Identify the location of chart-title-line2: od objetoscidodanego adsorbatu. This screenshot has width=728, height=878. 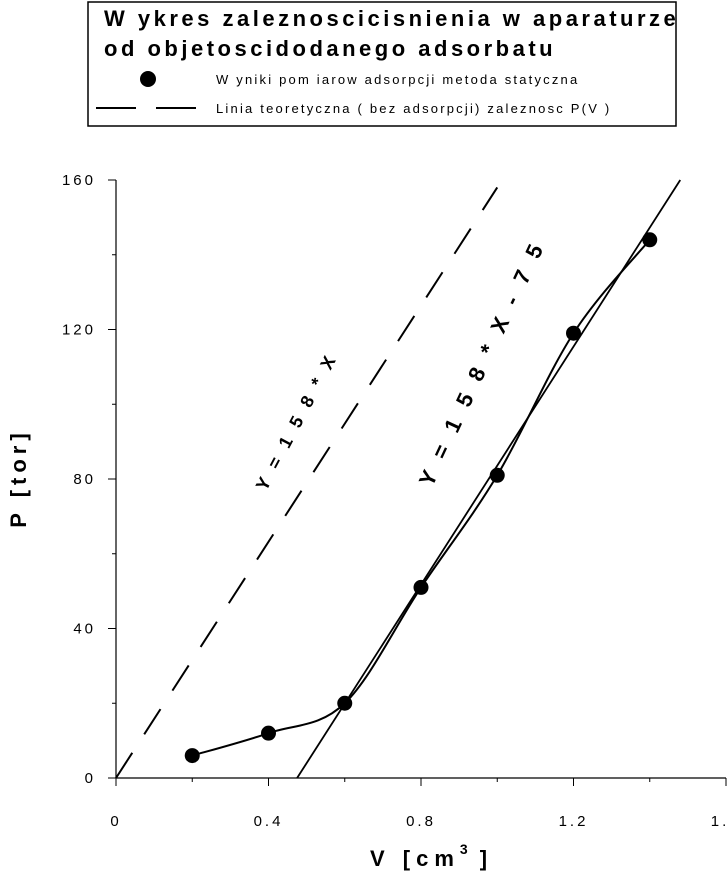
(330, 48).